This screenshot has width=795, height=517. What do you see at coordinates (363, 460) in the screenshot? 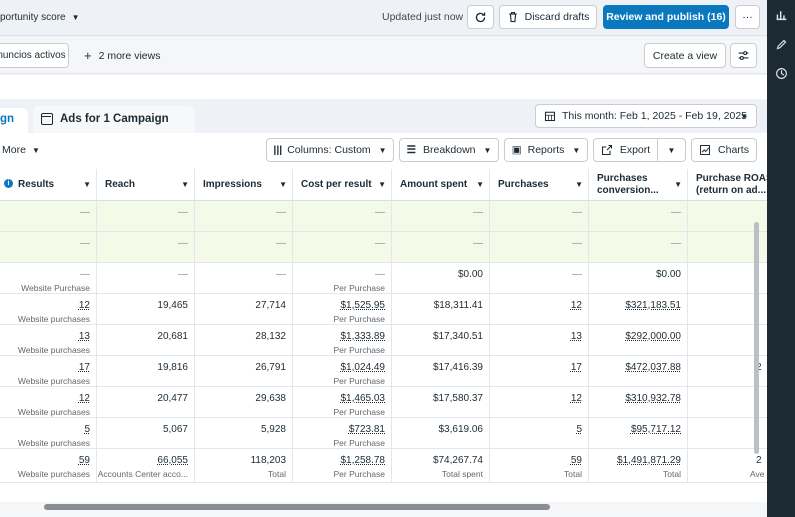
I see `cell-value: $1,258.78` at bounding box center [363, 460].